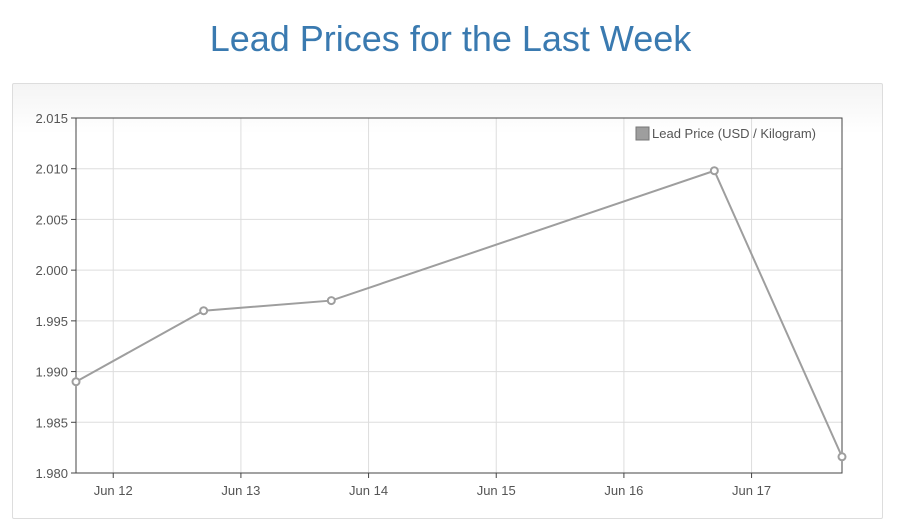 The width and height of the screenshot is (901, 530). Describe the element at coordinates (751, 490) in the screenshot. I see `x-tick-label: Jun 17` at that location.